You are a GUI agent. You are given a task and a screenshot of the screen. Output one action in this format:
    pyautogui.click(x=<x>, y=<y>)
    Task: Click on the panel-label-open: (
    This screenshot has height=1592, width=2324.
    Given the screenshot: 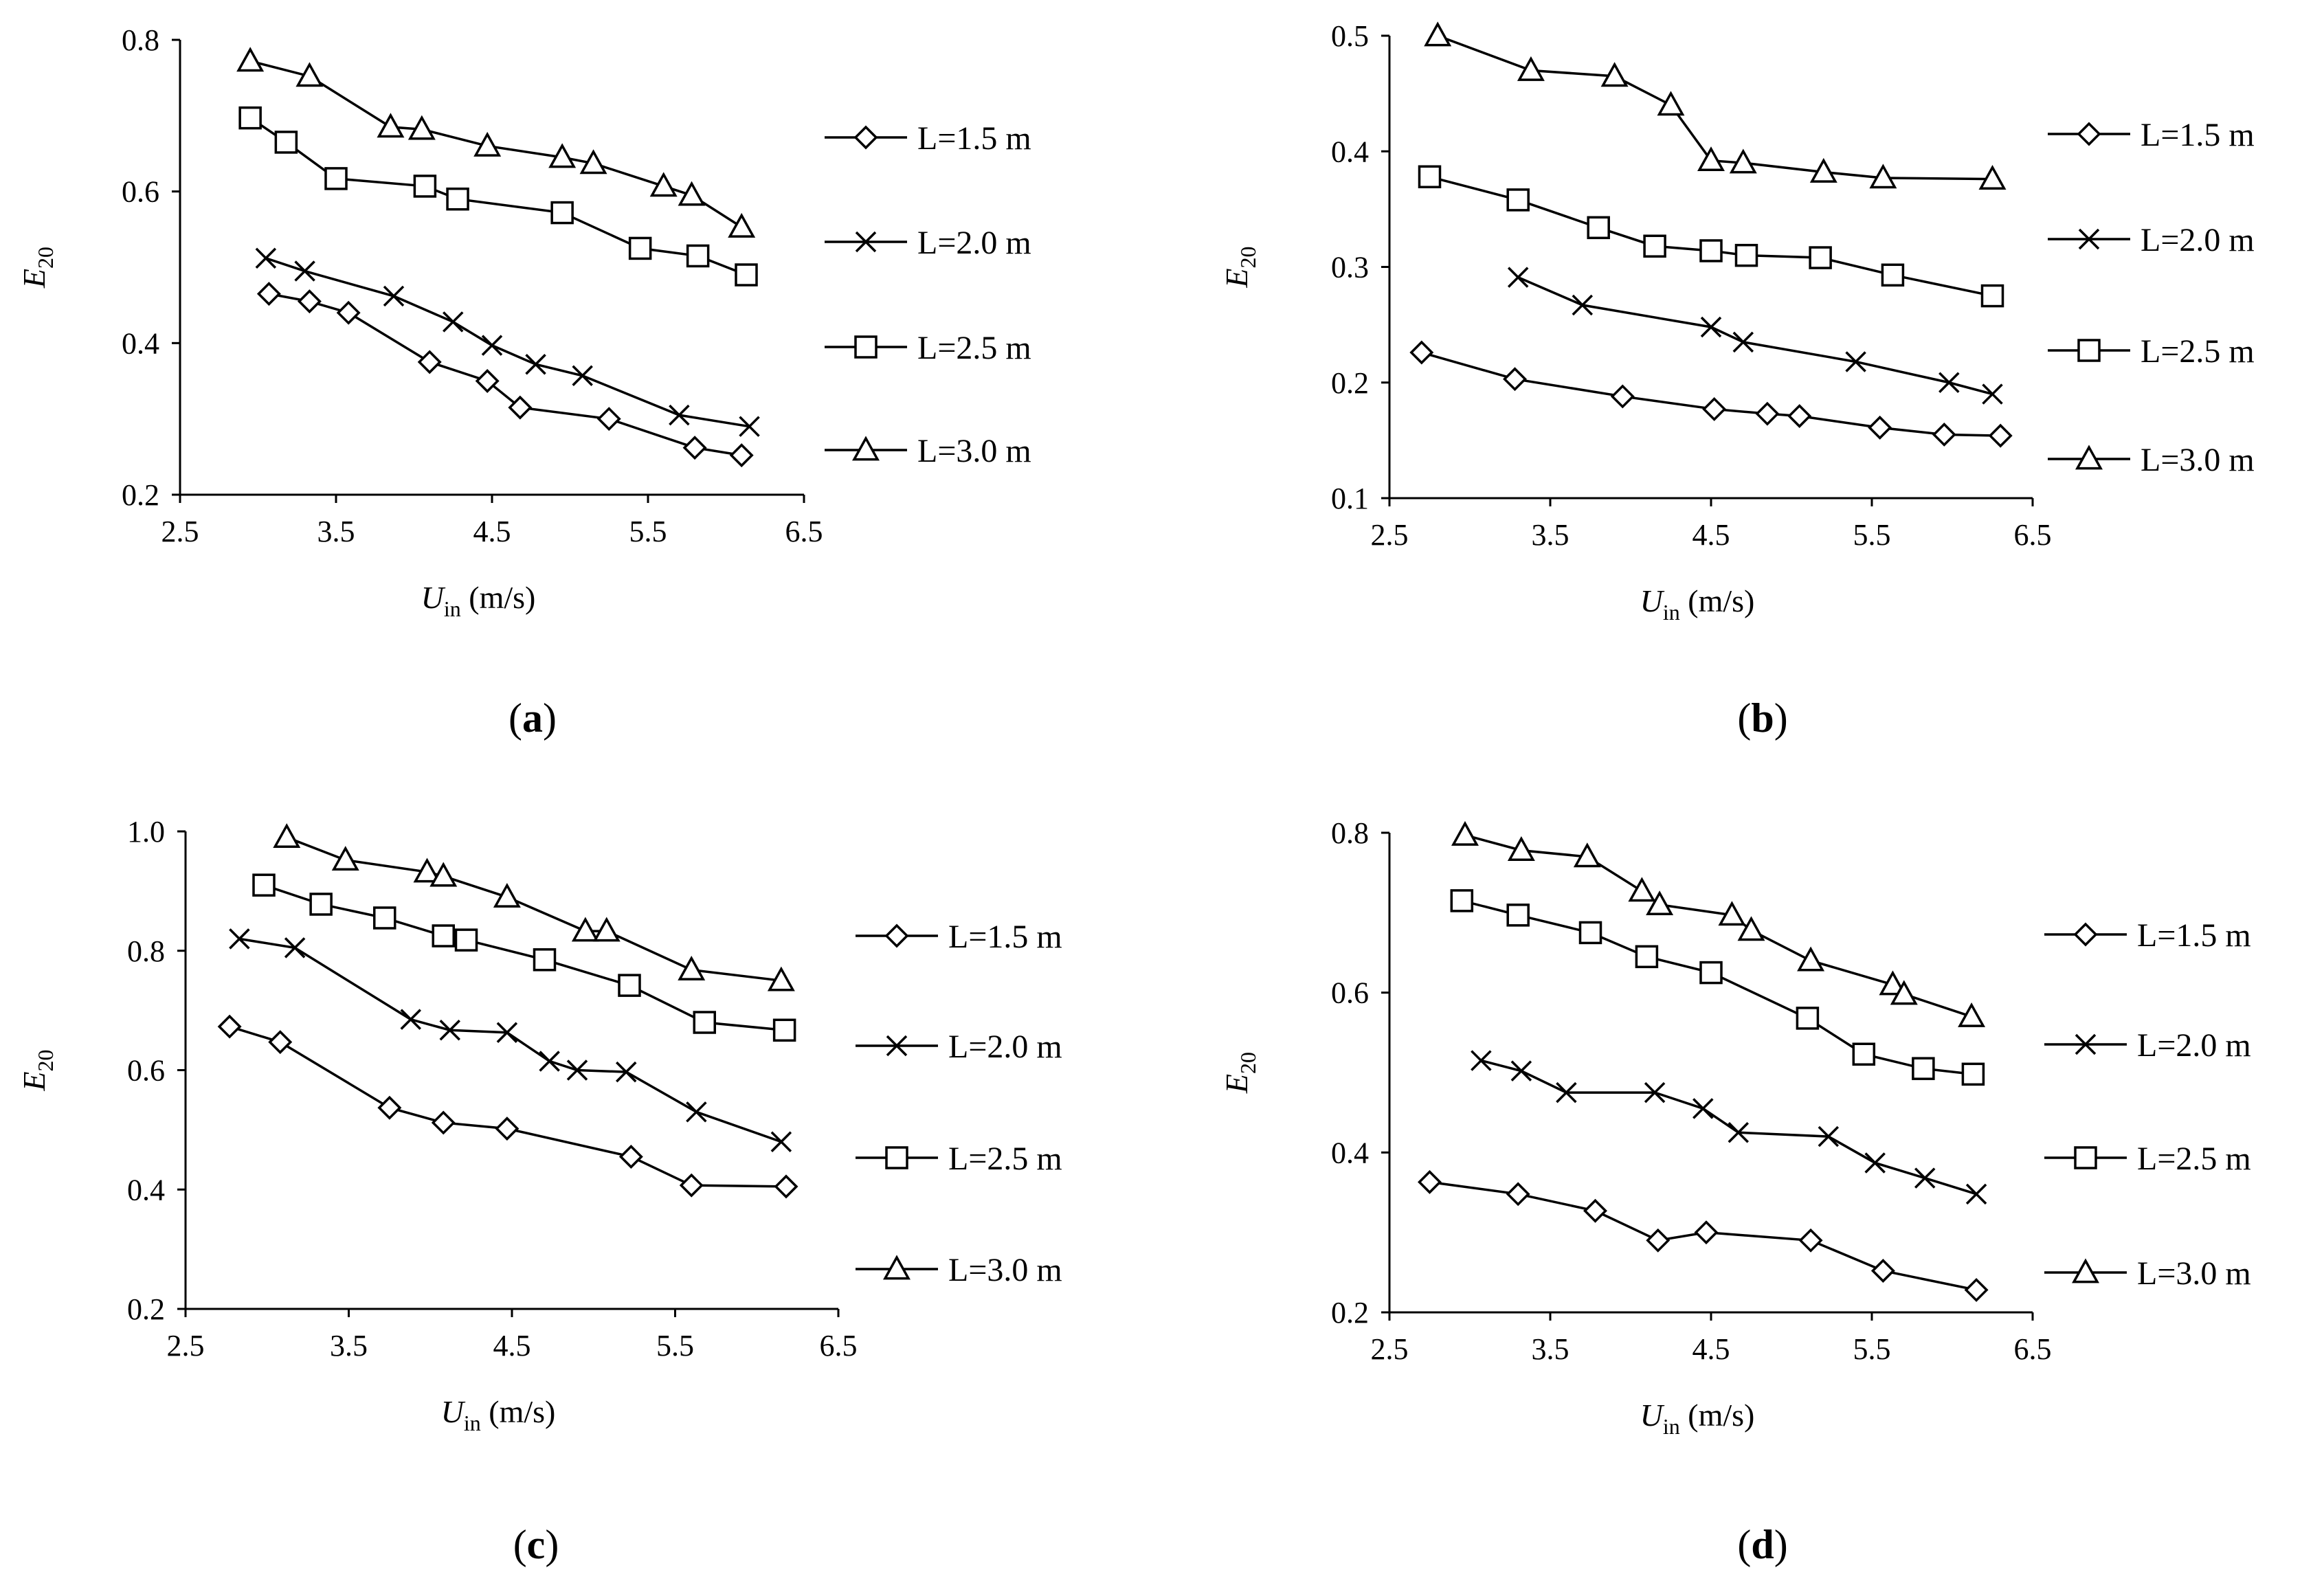 What is the action you would take?
    pyautogui.click(x=515, y=718)
    